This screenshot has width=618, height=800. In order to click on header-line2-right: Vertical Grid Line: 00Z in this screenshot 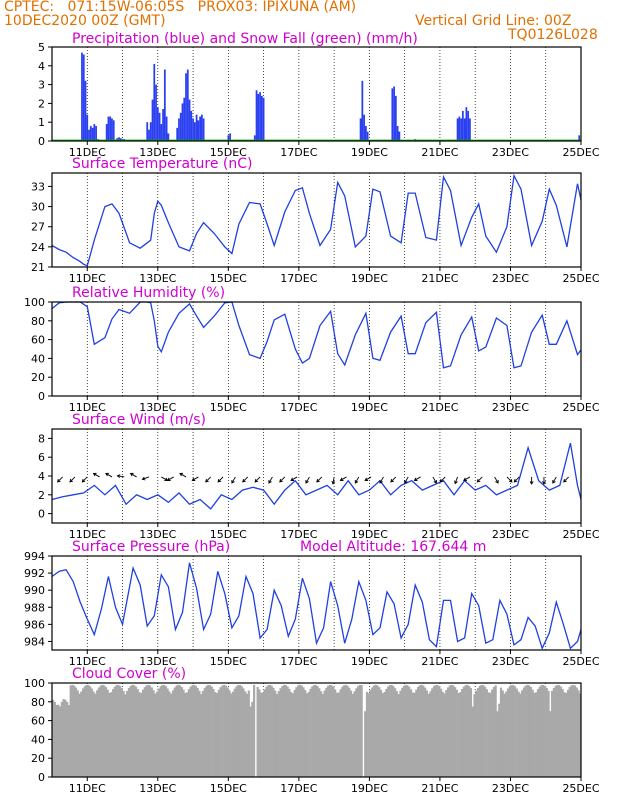, I will do `click(493, 21)`.